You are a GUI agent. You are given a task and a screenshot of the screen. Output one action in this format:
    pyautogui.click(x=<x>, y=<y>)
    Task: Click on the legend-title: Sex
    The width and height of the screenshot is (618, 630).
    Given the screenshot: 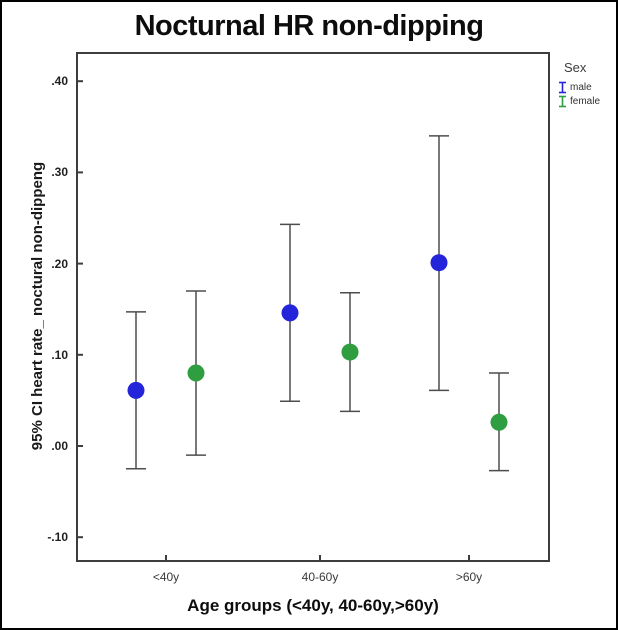 What is the action you would take?
    pyautogui.click(x=575, y=67)
    